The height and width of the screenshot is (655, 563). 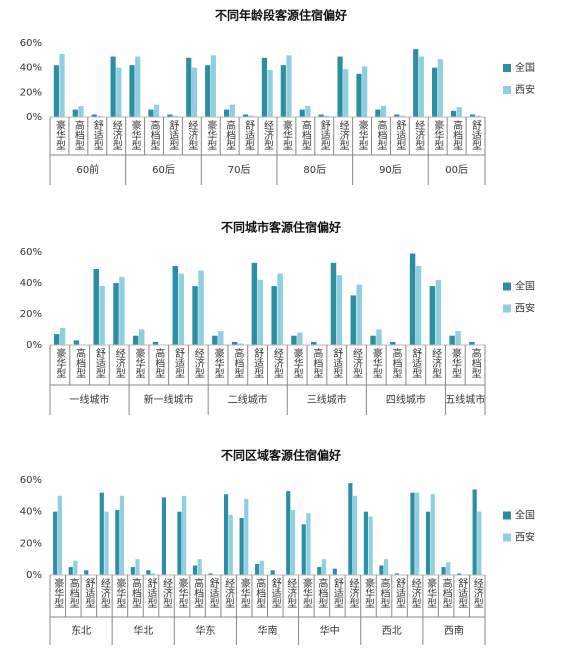 What do you see at coordinates (390, 170) in the screenshot?
I see `group-label: 90后` at bounding box center [390, 170].